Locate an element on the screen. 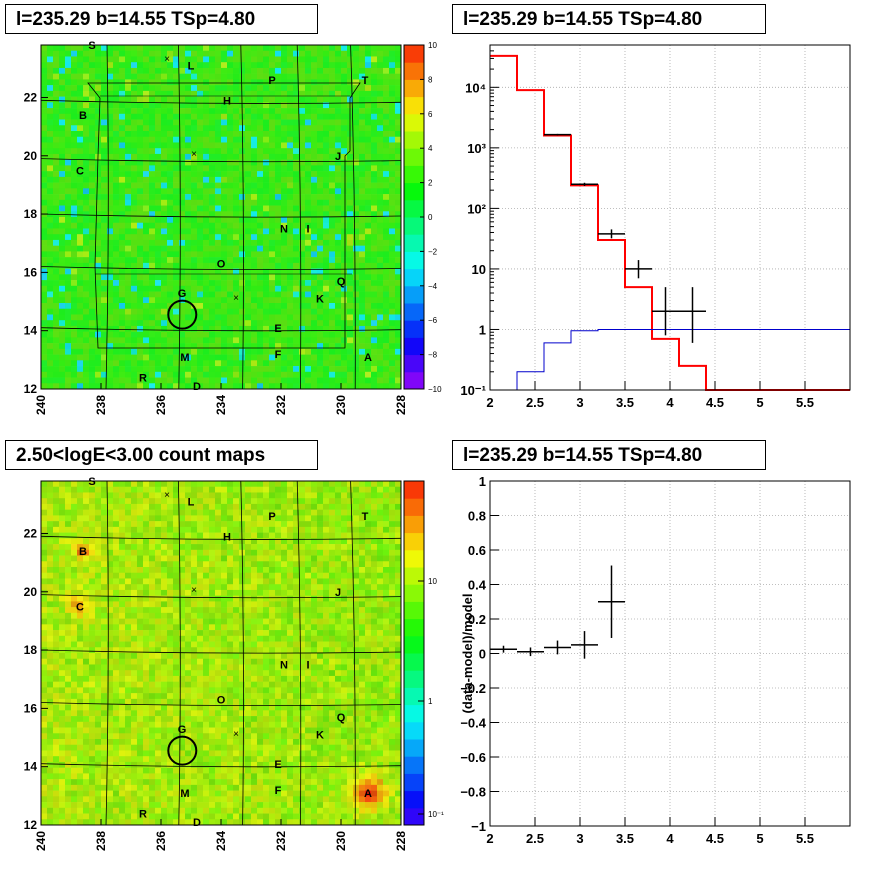 The image size is (896, 872). y-tick-label: 0.8 is located at coordinates (477, 516).